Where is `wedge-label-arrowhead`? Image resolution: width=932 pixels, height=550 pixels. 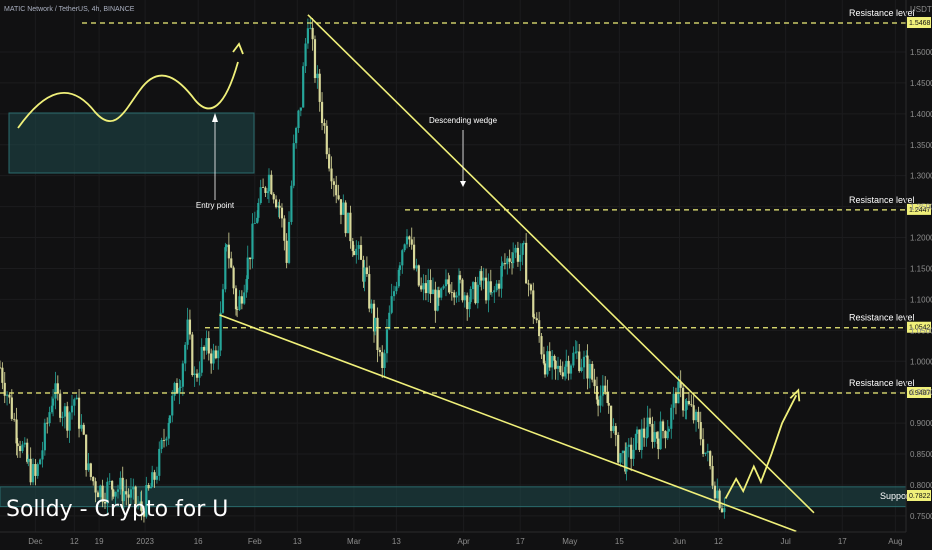
wedge-label-arrowhead is located at coordinates (463, 184).